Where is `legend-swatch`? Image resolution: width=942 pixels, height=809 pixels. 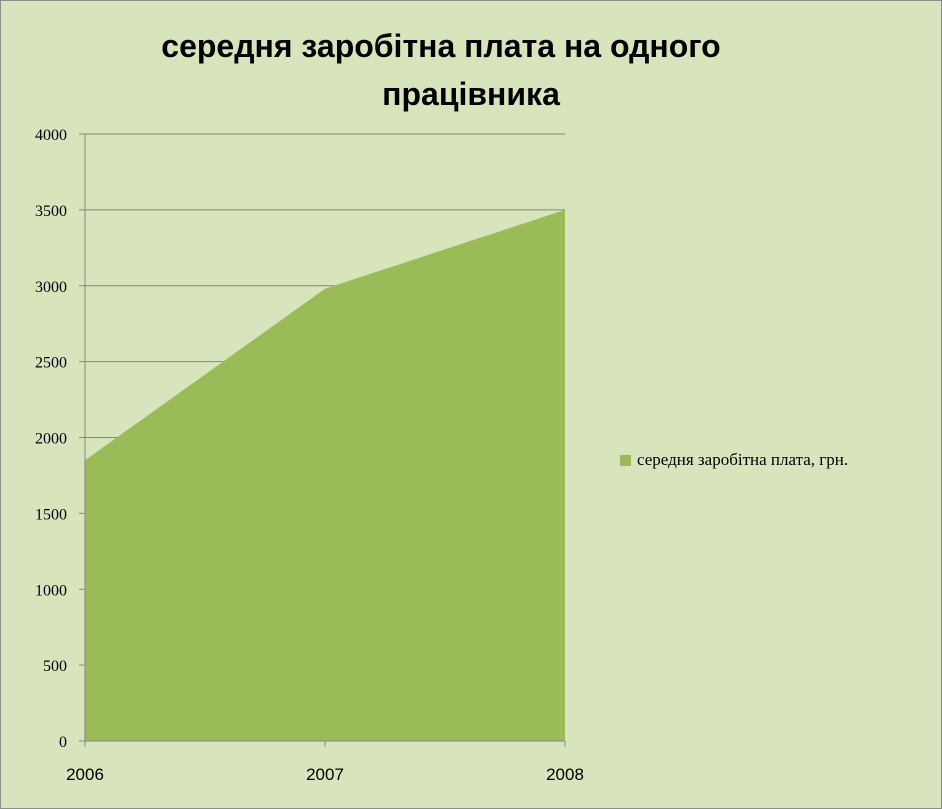
legend-swatch is located at coordinates (625, 460).